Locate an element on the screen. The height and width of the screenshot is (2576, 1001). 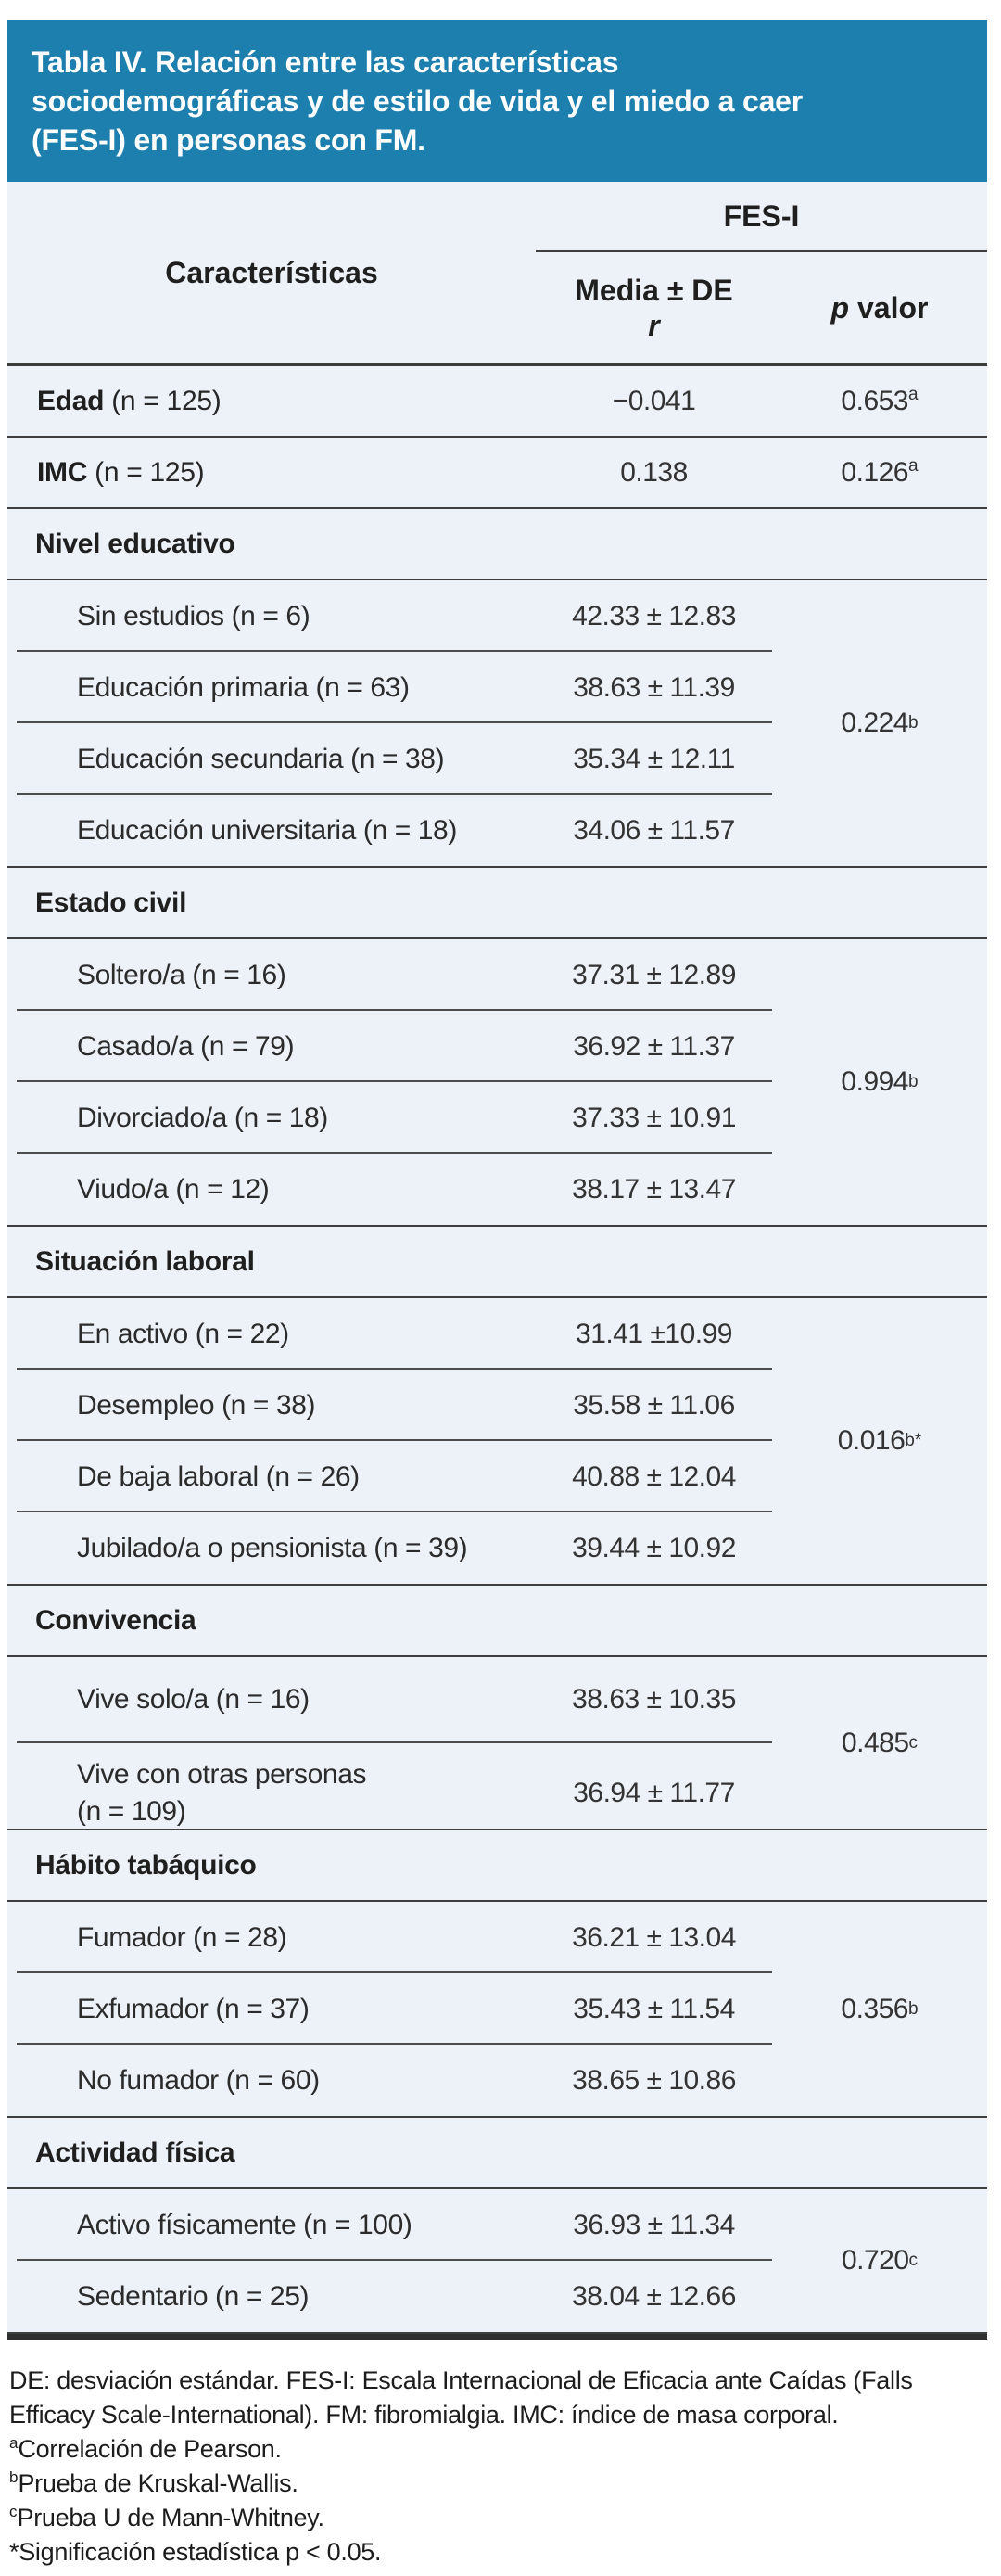
p-value: 0.720 c is located at coordinates (880, 2260).